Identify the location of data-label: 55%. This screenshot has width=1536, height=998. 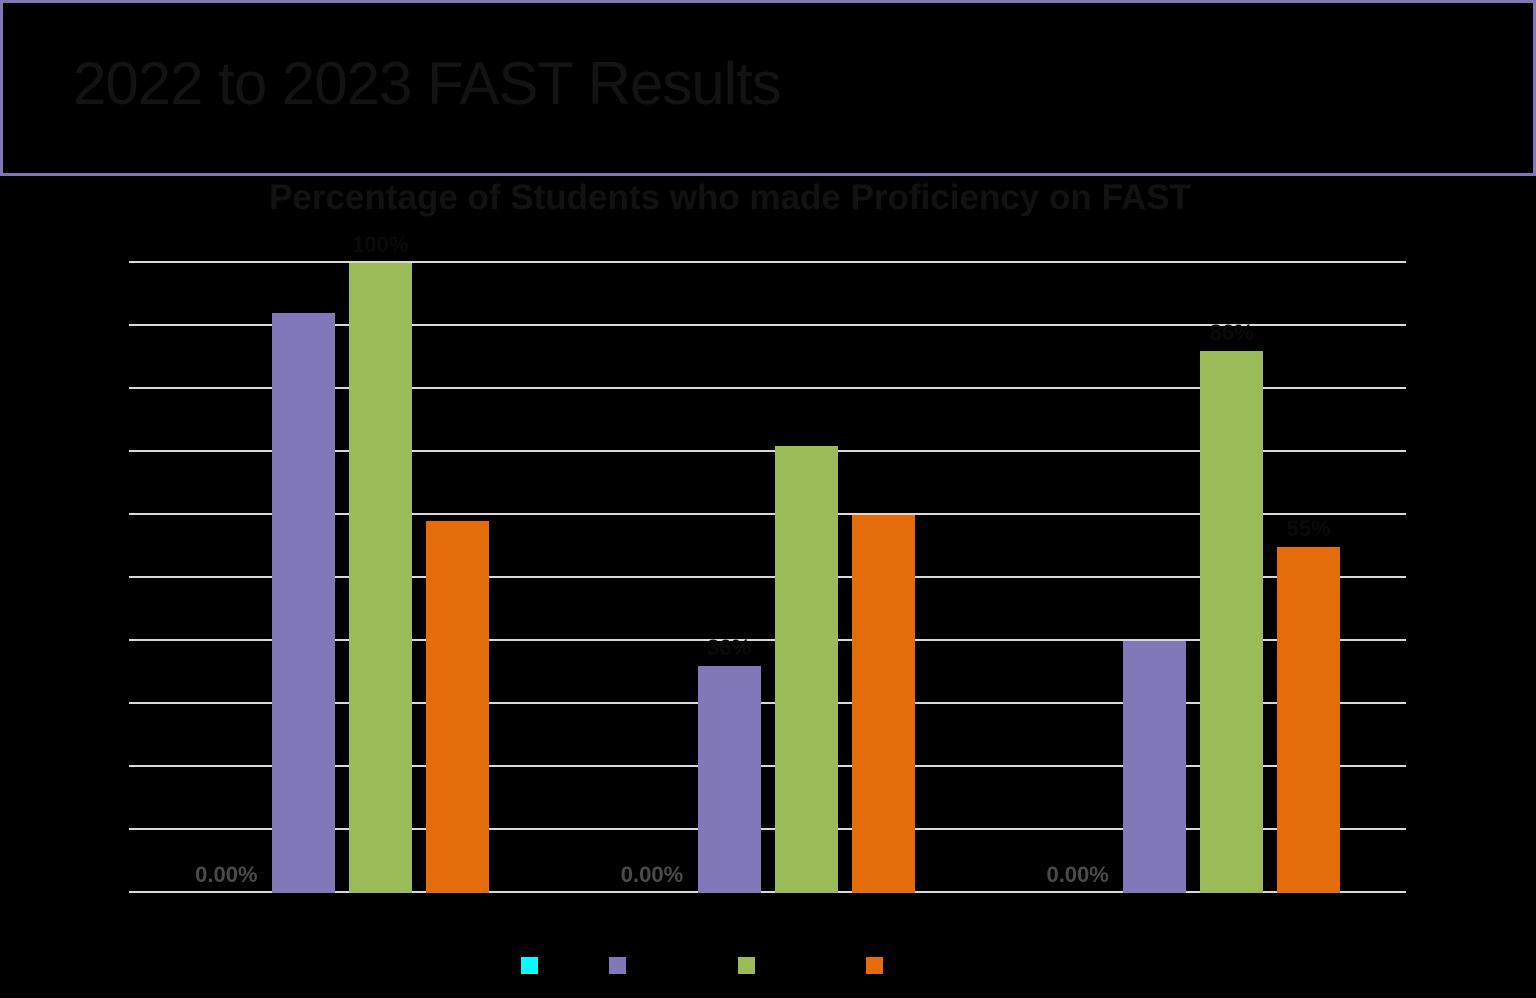
(1308, 528).